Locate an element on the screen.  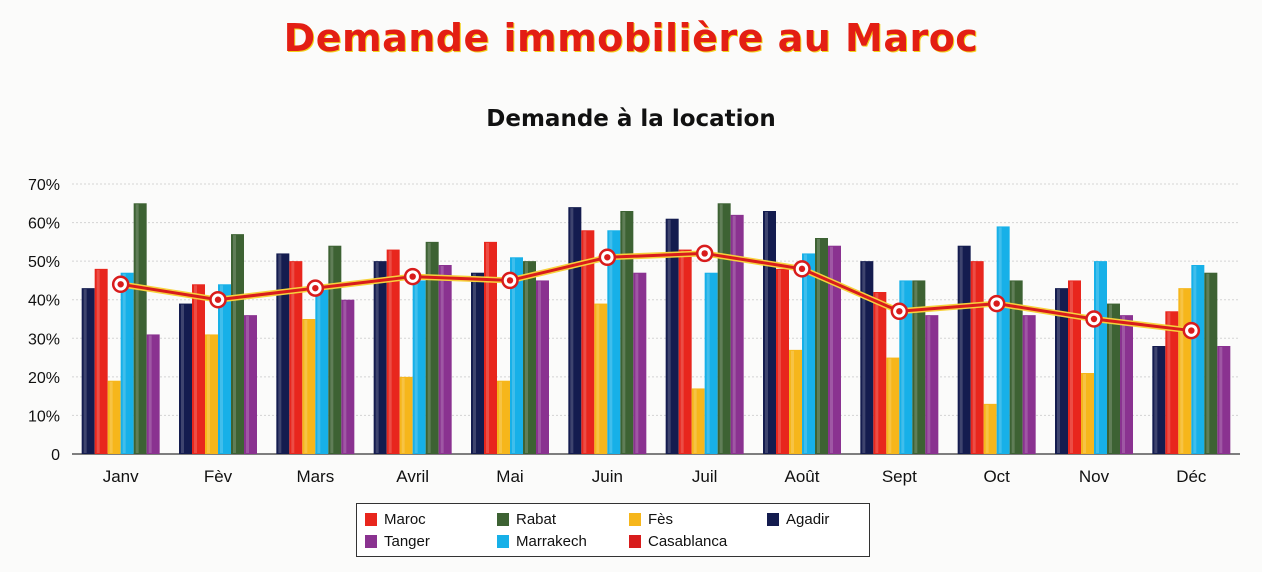
y-tick-label: 30% is located at coordinates (44, 339).